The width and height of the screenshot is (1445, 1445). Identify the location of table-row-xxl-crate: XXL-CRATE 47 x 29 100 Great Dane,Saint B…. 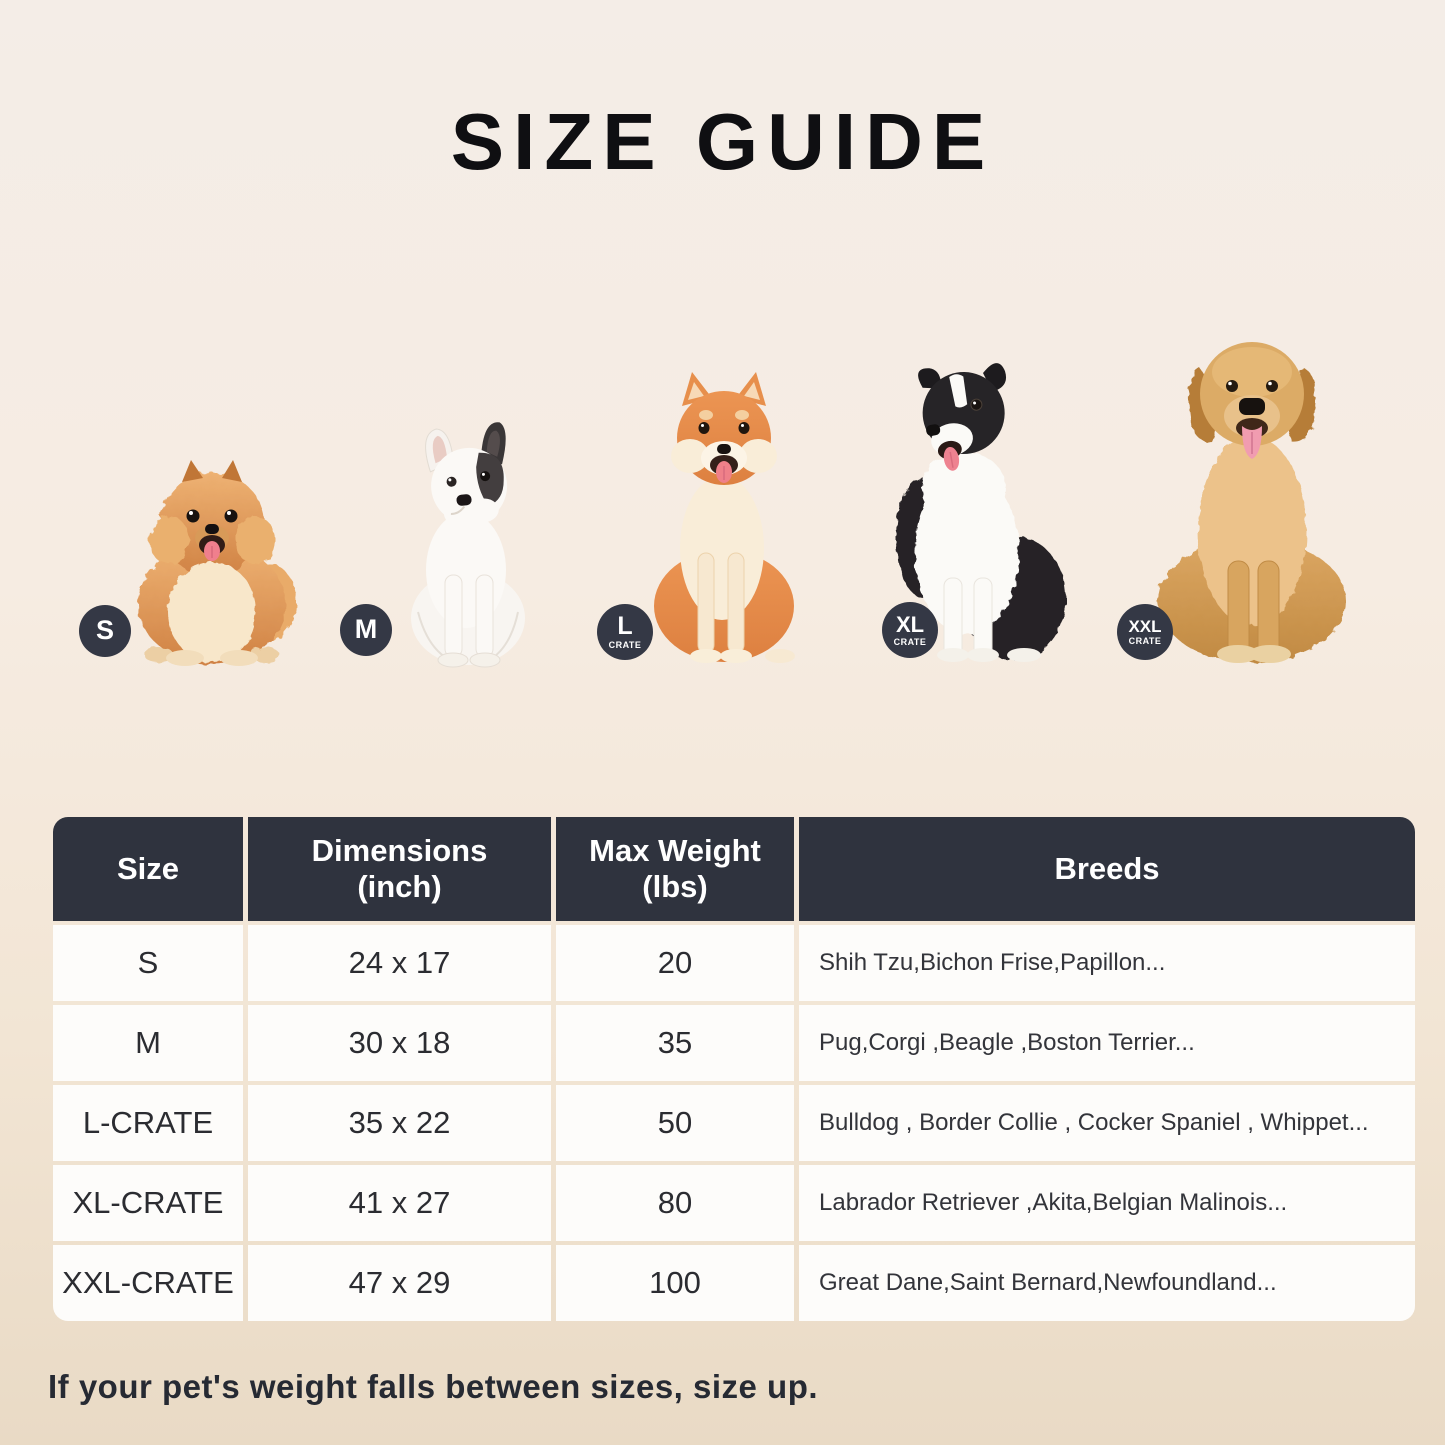
(734, 1283).